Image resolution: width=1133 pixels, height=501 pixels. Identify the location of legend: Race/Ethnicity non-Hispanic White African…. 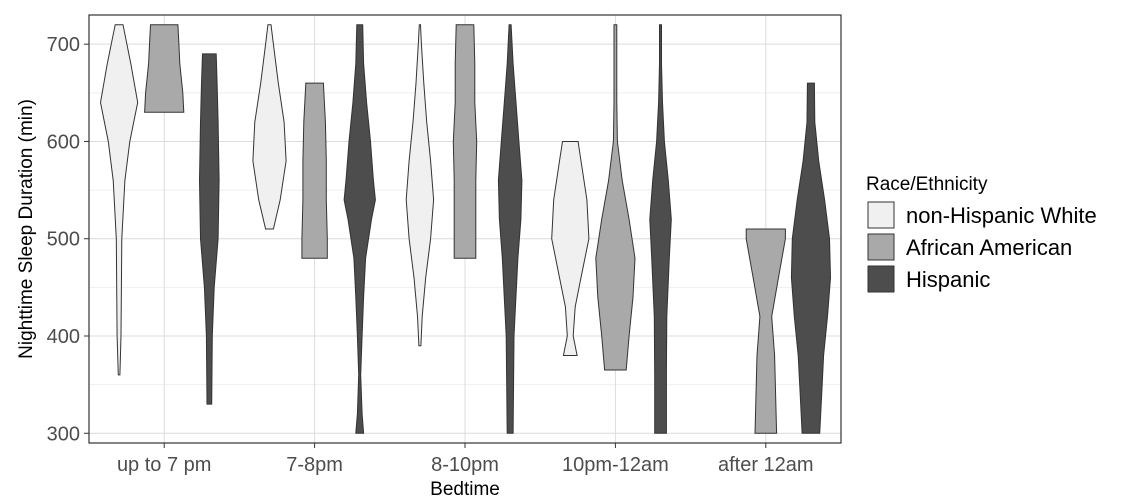
(981, 233).